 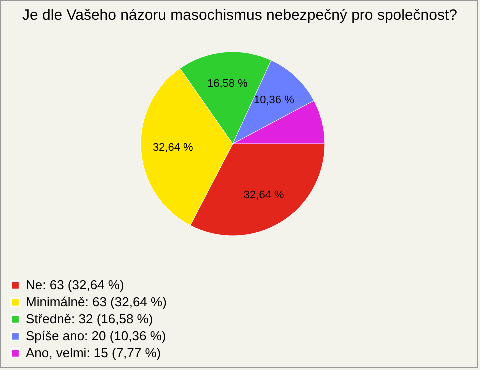 I want to click on legend-label: Spíše ano: 20 (10,36 %), so click(x=96, y=336).